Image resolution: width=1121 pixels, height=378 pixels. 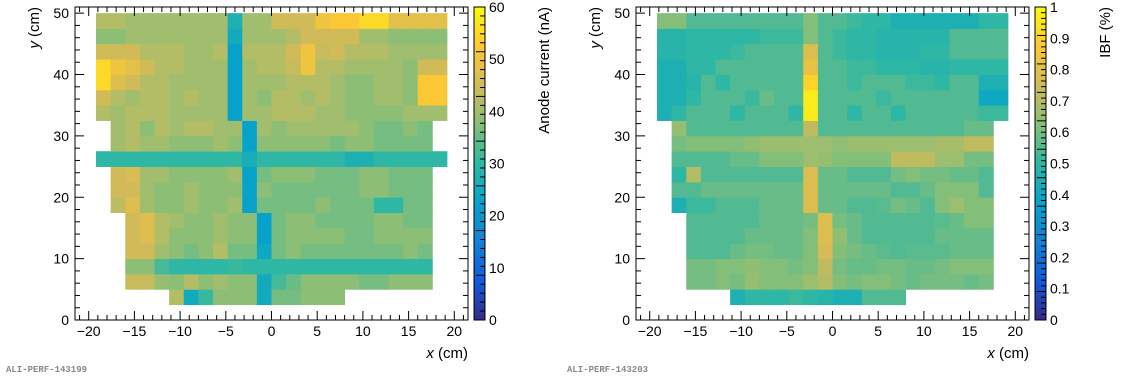 What do you see at coordinates (61, 13) in the screenshot?
I see `y-tick-label: 50` at bounding box center [61, 13].